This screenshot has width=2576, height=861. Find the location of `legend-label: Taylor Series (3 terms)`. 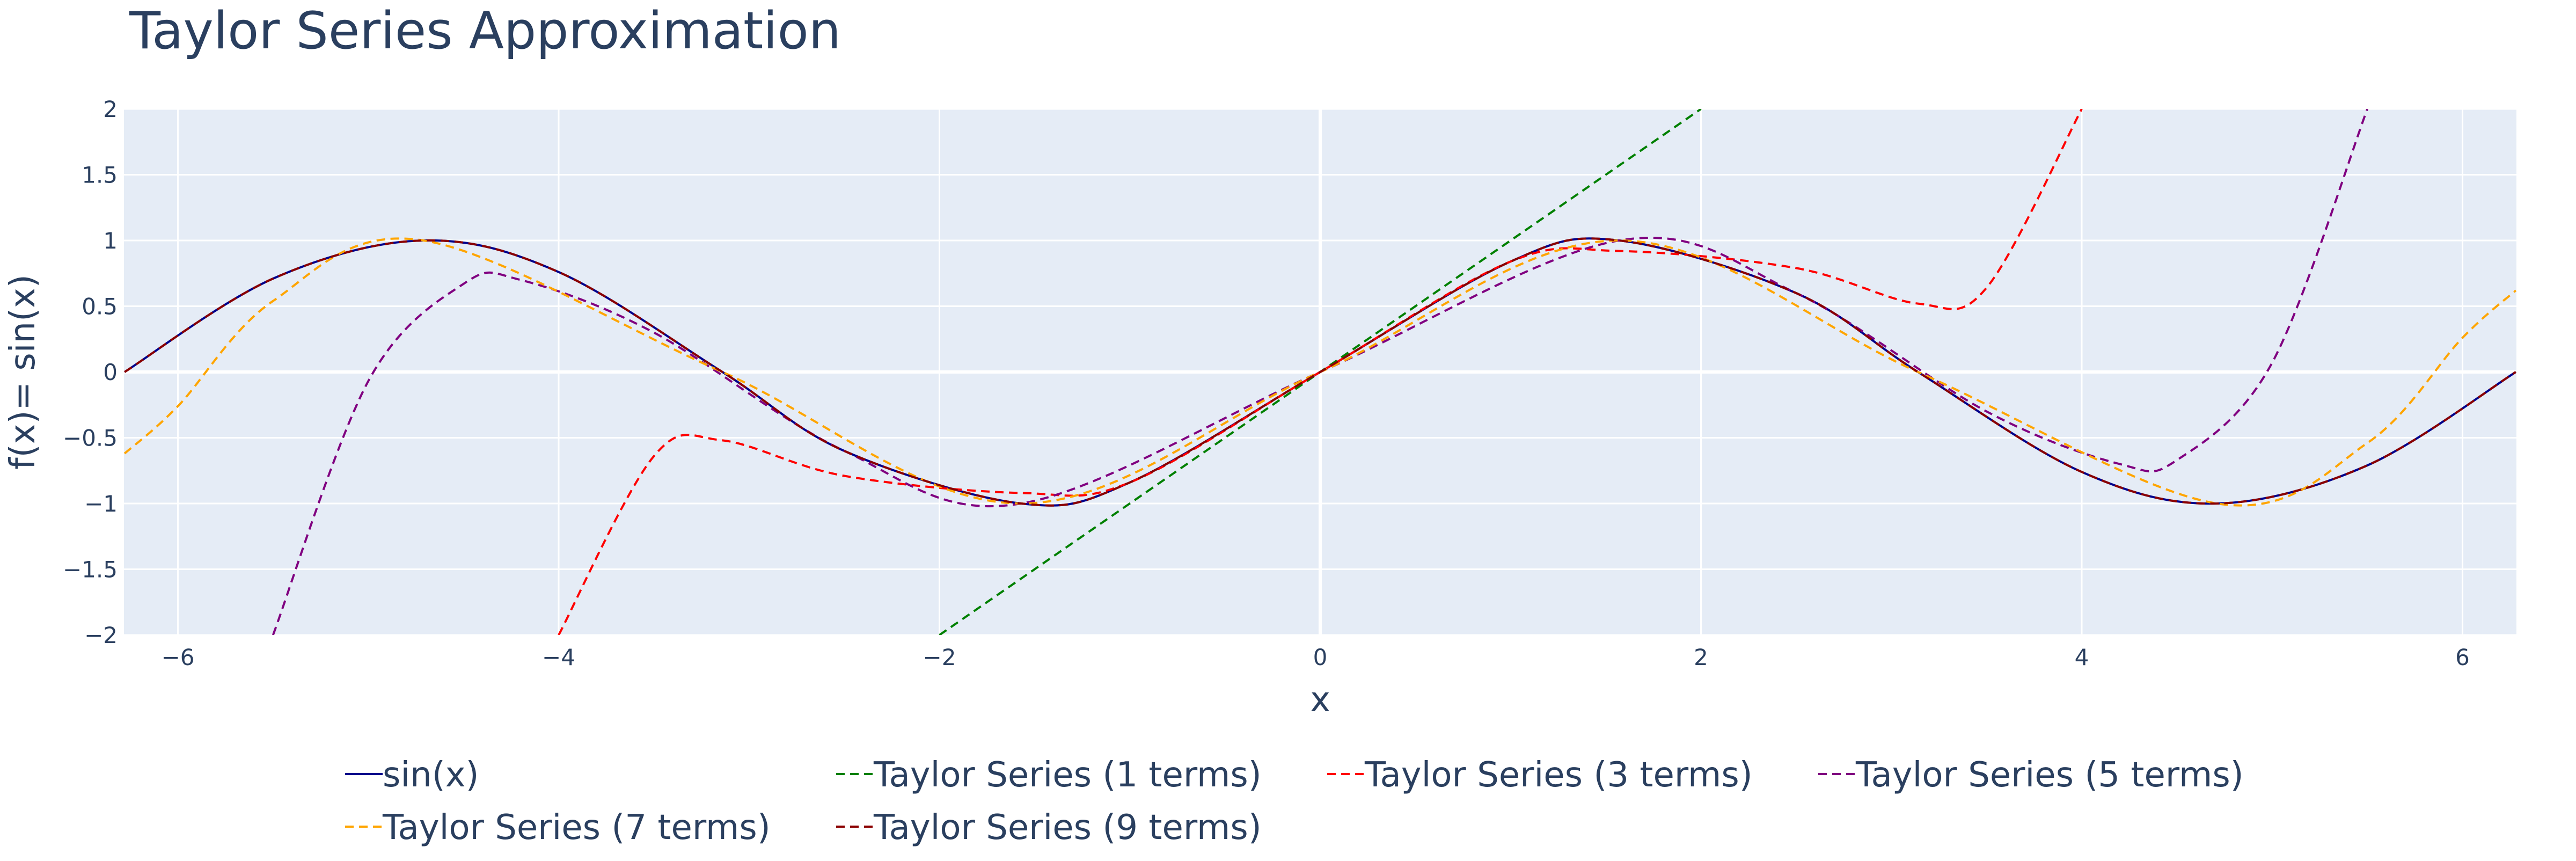

legend-label: Taylor Series (3 terms) is located at coordinates (1558, 775).